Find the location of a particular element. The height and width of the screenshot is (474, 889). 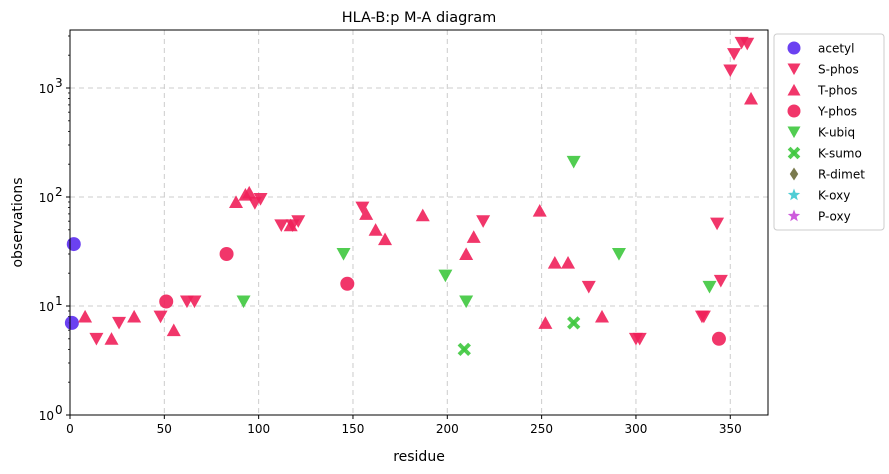

x-tick-label: 0 is located at coordinates (70, 429).